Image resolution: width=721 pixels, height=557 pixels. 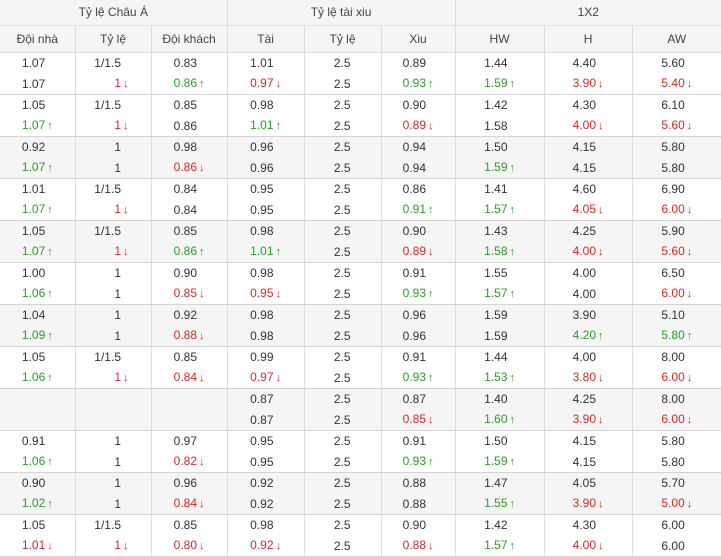 What do you see at coordinates (185, 189) in the screenshot?
I see `odds-value: 0.84` at bounding box center [185, 189].